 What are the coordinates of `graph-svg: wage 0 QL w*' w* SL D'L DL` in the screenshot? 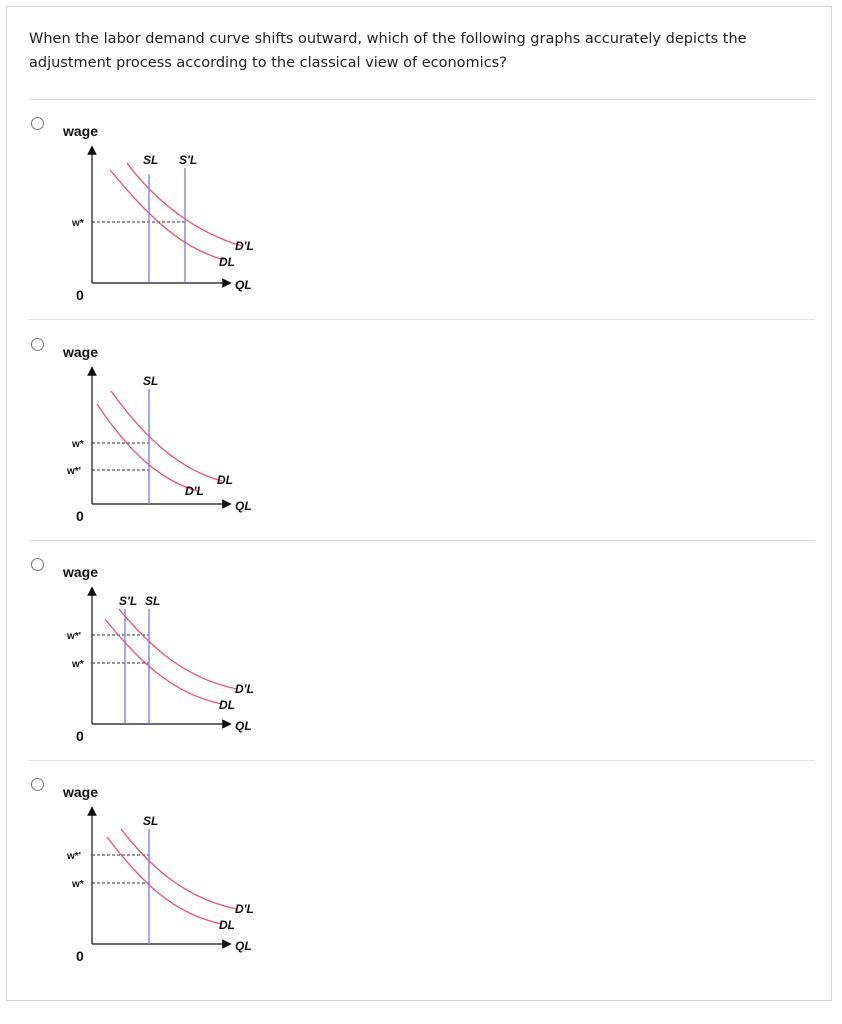 It's located at (158, 874).